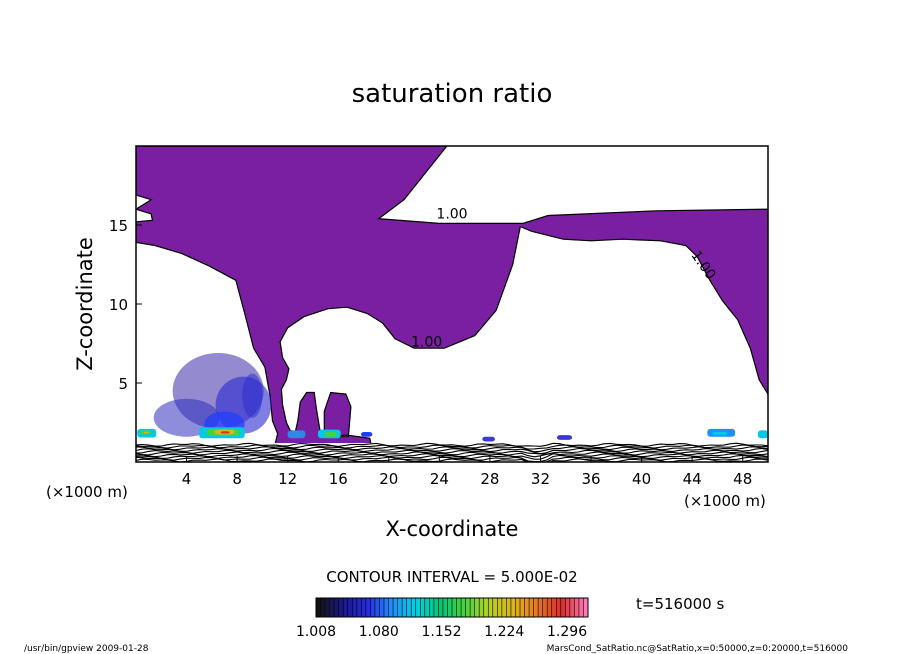 The width and height of the screenshot is (904, 654). I want to click on x-tick-label: 40, so click(641, 479).